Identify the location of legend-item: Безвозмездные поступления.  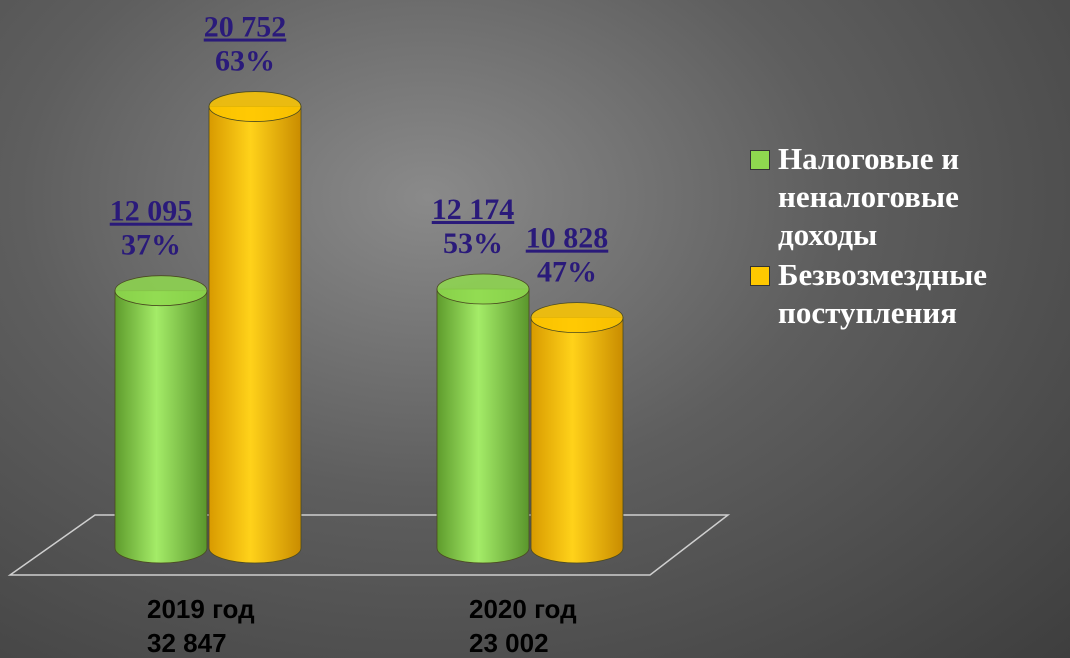
(905, 294).